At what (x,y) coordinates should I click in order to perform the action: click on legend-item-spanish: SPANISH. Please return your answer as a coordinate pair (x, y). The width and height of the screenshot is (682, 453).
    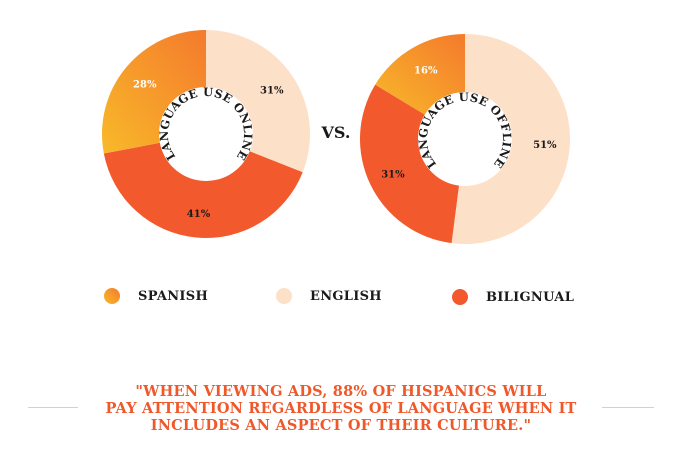
    Looking at the image, I should click on (156, 296).